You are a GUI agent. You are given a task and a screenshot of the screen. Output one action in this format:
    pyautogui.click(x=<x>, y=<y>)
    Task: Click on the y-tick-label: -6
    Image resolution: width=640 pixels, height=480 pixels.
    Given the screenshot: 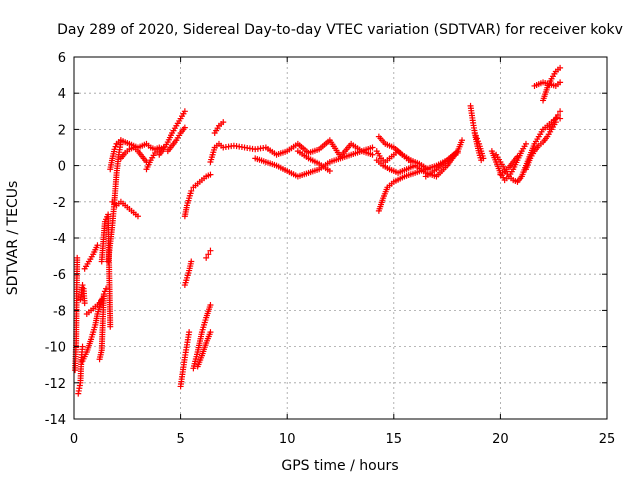 What is the action you would take?
    pyautogui.click(x=59, y=275)
    